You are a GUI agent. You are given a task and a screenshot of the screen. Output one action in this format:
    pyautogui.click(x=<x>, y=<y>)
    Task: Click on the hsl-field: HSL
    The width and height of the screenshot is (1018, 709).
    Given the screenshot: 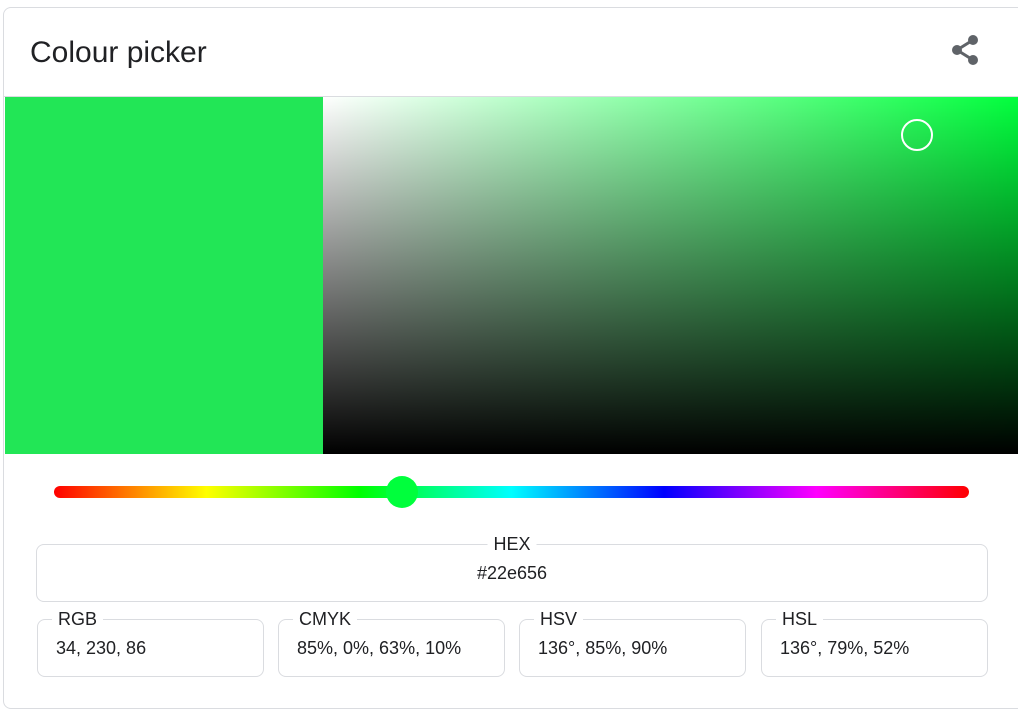 What is the action you would take?
    pyautogui.click(x=874, y=642)
    